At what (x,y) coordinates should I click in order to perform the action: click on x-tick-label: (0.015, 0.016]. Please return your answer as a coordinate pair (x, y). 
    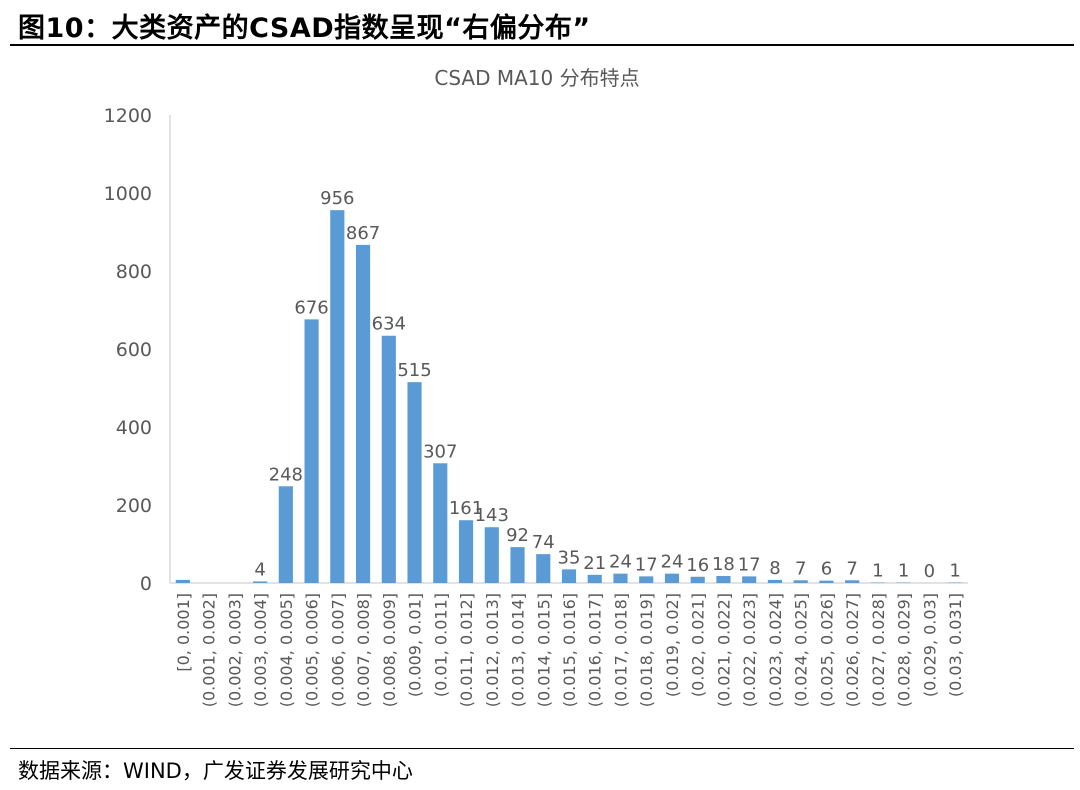
    Looking at the image, I should click on (569, 650).